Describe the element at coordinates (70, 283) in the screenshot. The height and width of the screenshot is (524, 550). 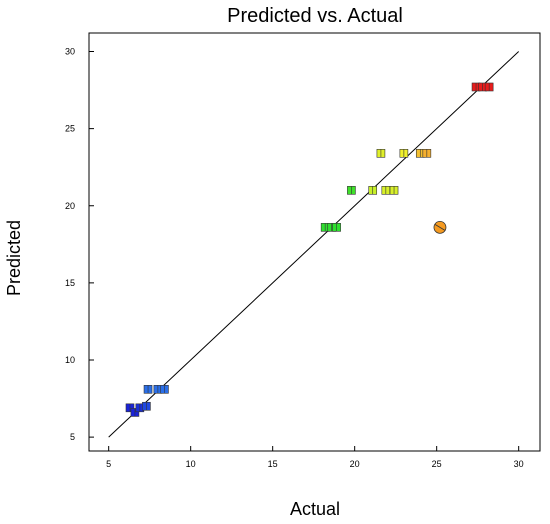
I see `y-tick-label-2: 15` at that location.